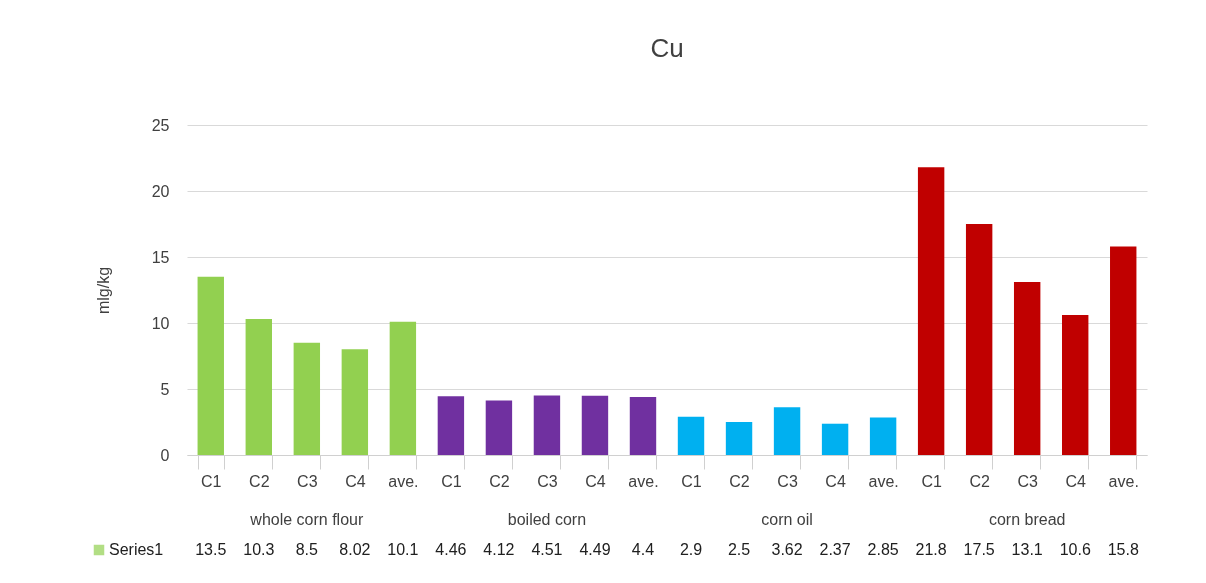  What do you see at coordinates (403, 549) in the screenshot?
I see `data-label: 10.1` at bounding box center [403, 549].